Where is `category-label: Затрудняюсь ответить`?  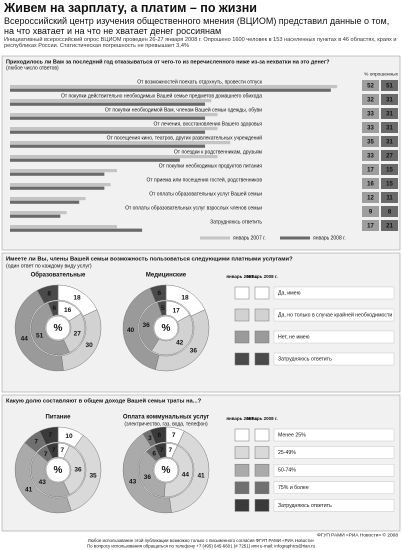 category-label: Затрудняюсь ответить is located at coordinates (236, 222).